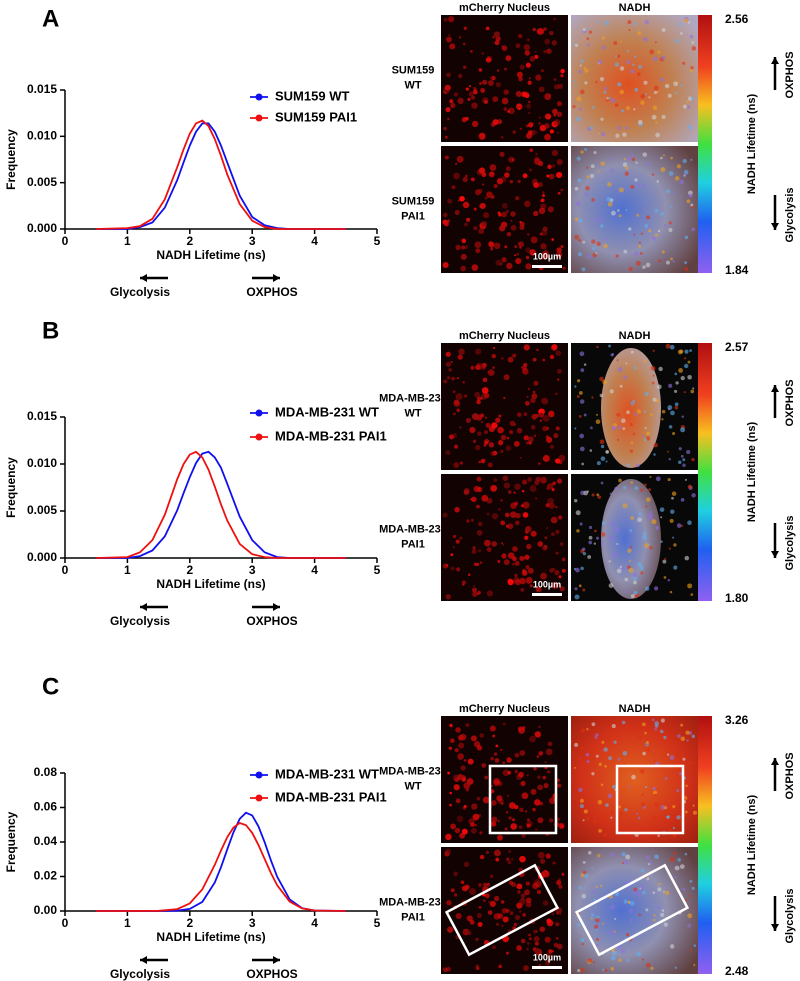 This screenshot has width=800, height=981. What do you see at coordinates (46, 876) in the screenshot?
I see `y-tick-label: 0.02` at bounding box center [46, 876].